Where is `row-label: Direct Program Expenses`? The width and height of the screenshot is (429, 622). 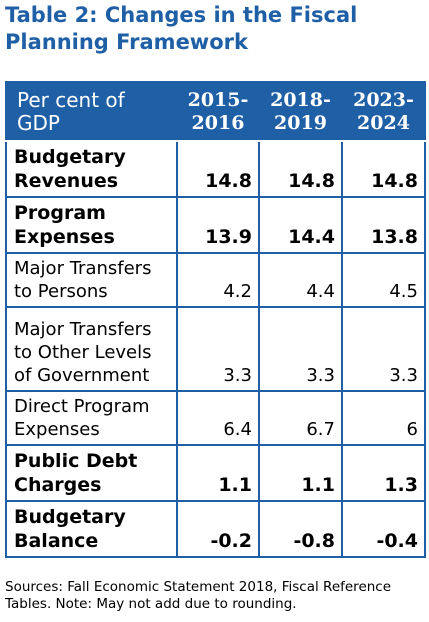
row-label: Direct Program Expenses is located at coordinates (91, 418).